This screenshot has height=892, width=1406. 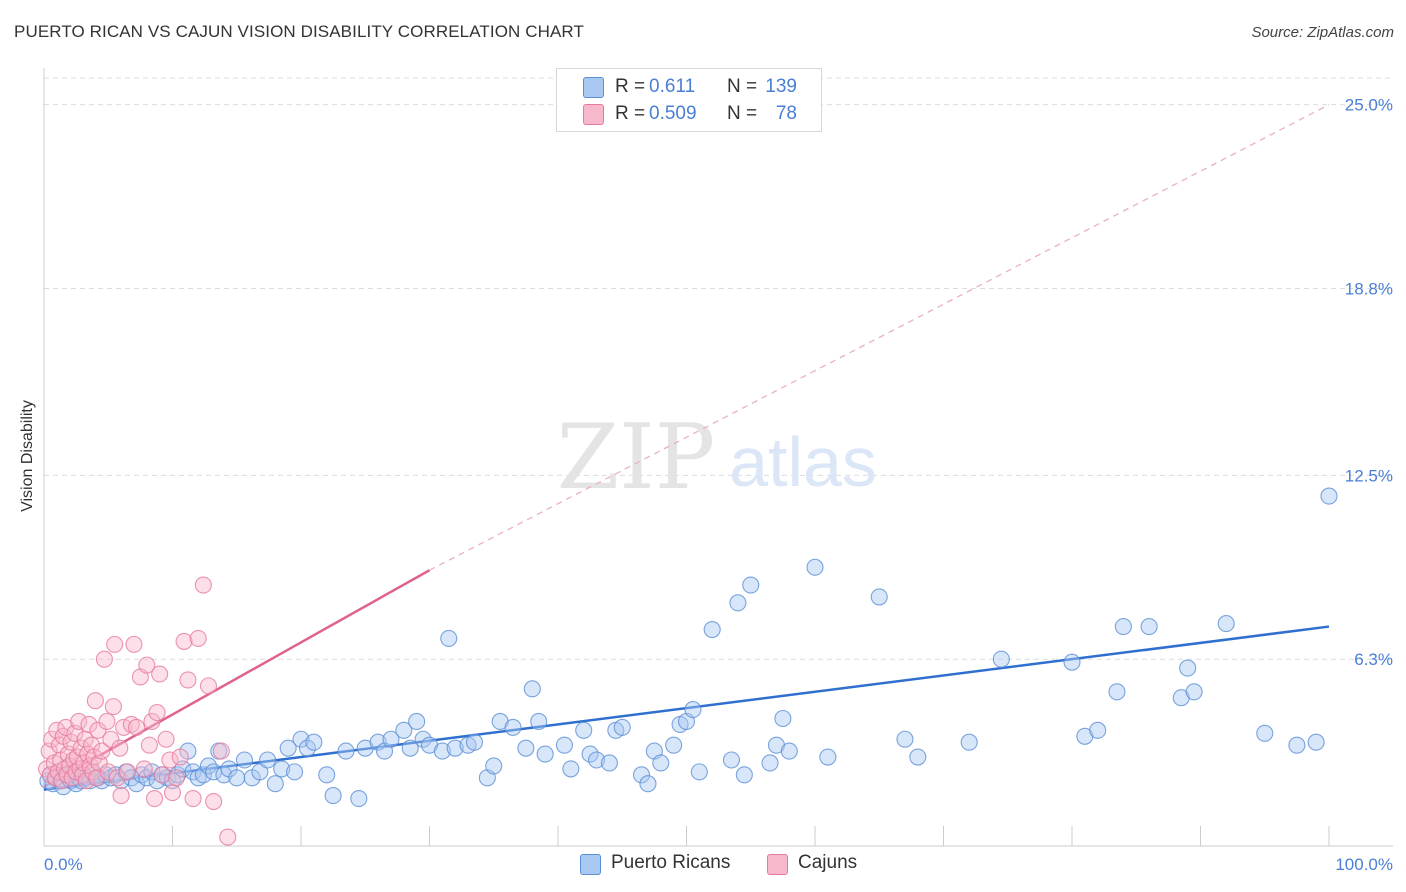 I want to click on legend-row-puerto-ricans: R = 0.611 N = 139, so click(x=689, y=87).